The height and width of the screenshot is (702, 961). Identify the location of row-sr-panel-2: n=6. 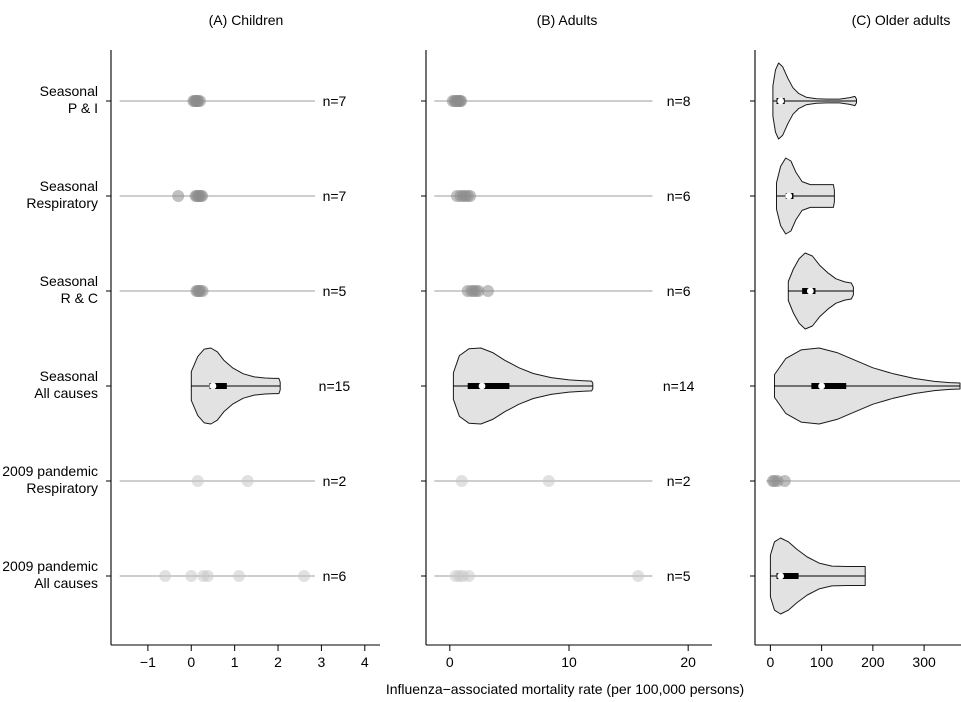
(562, 196).